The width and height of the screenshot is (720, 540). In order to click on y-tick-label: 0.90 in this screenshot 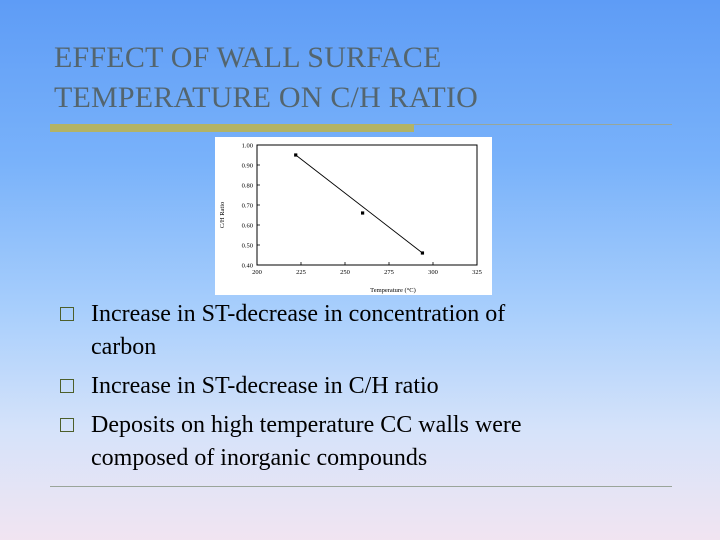, I will do `click(247, 165)`.